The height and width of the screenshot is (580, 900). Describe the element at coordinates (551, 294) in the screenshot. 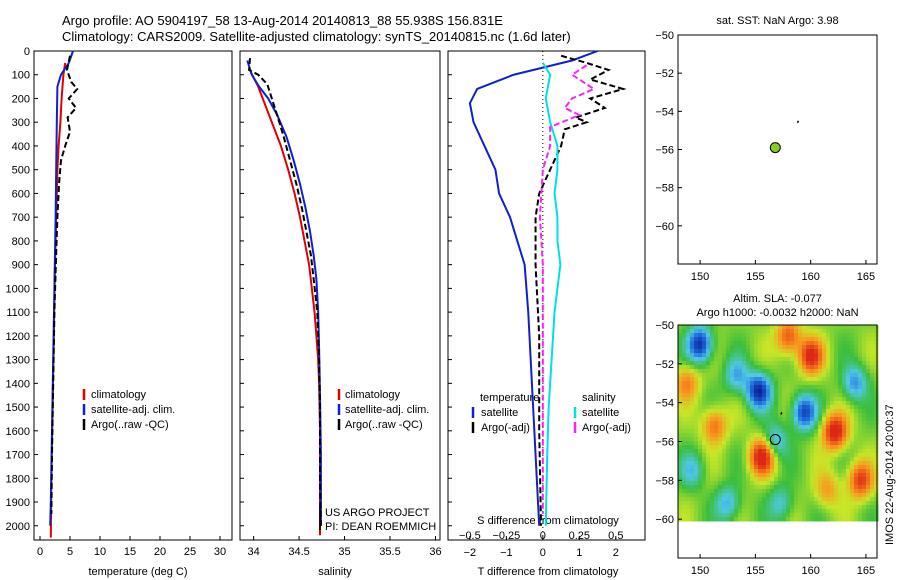

I see `series-line` at that location.